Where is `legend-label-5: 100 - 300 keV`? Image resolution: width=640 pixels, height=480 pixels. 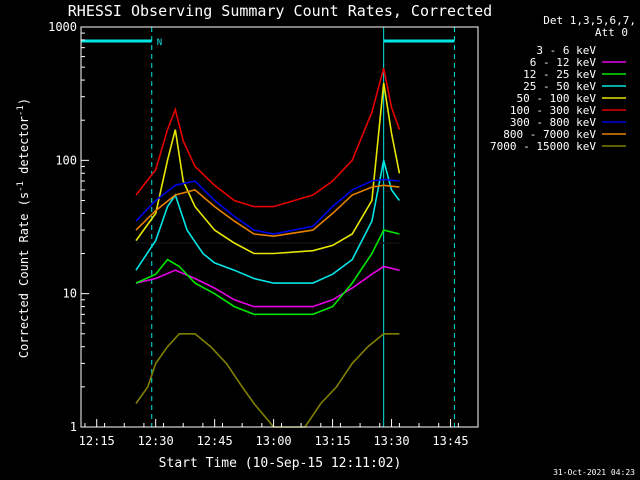
legend-label-5: 100 - 300 keV is located at coordinates (553, 110).